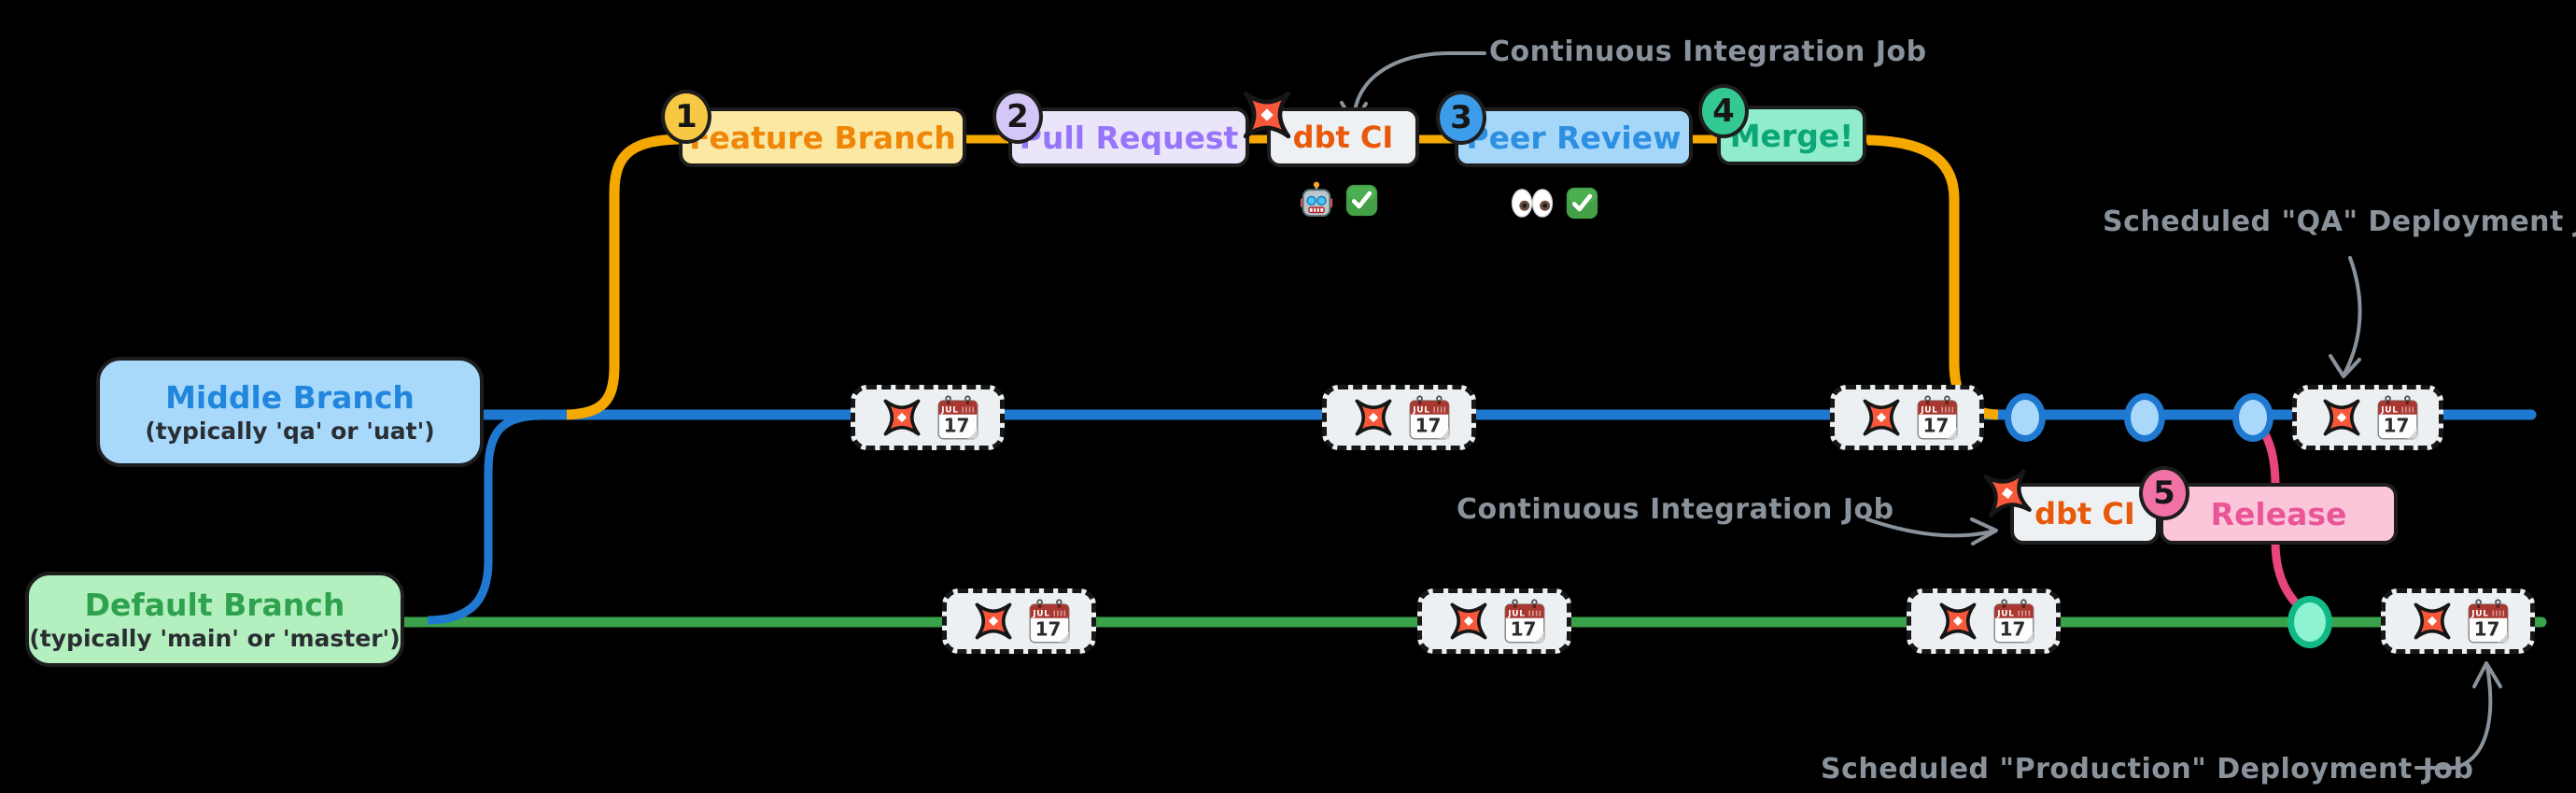  I want to click on ci-top-annotation: Continuous Integration Job, so click(1708, 51).